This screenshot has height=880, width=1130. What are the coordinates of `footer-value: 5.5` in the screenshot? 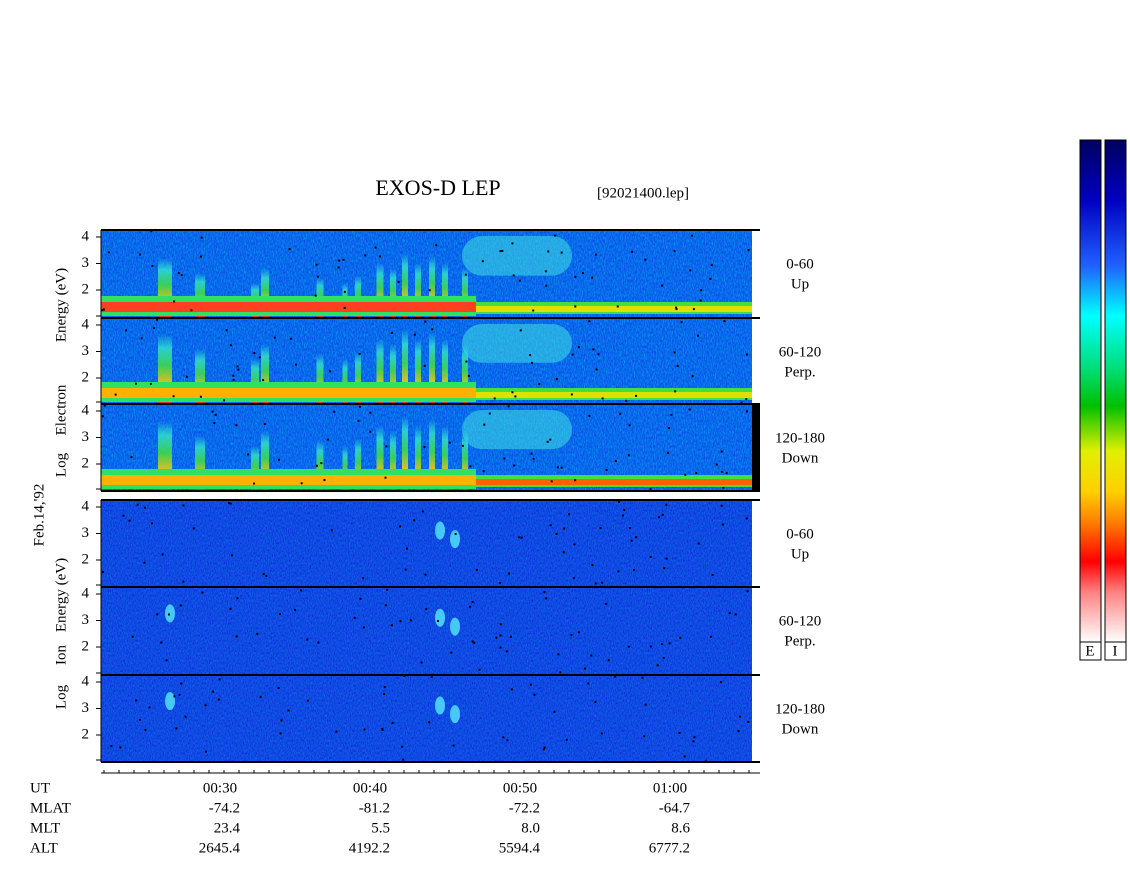 It's located at (380, 828).